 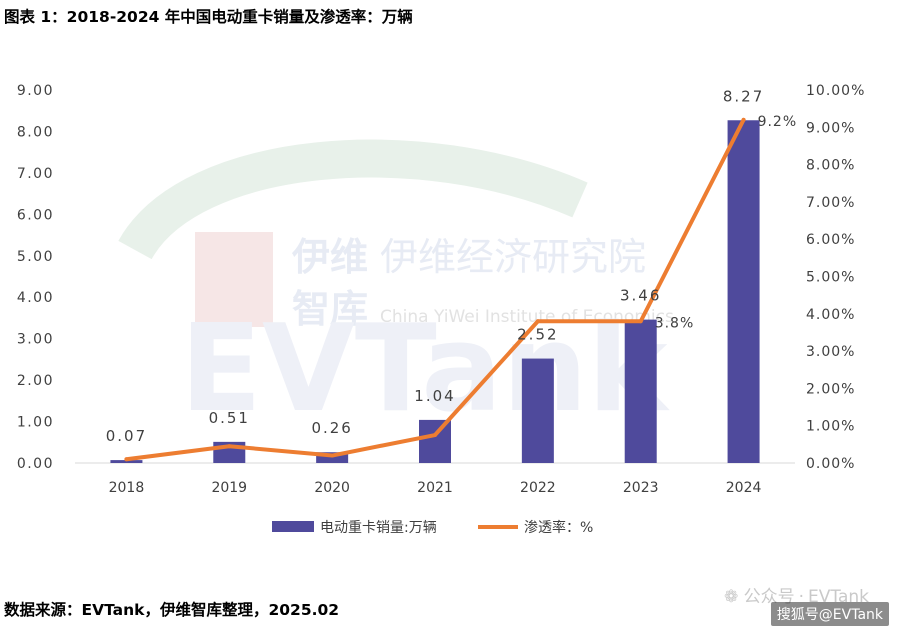 I want to click on x-tick-label: 2020, so click(x=332, y=488).